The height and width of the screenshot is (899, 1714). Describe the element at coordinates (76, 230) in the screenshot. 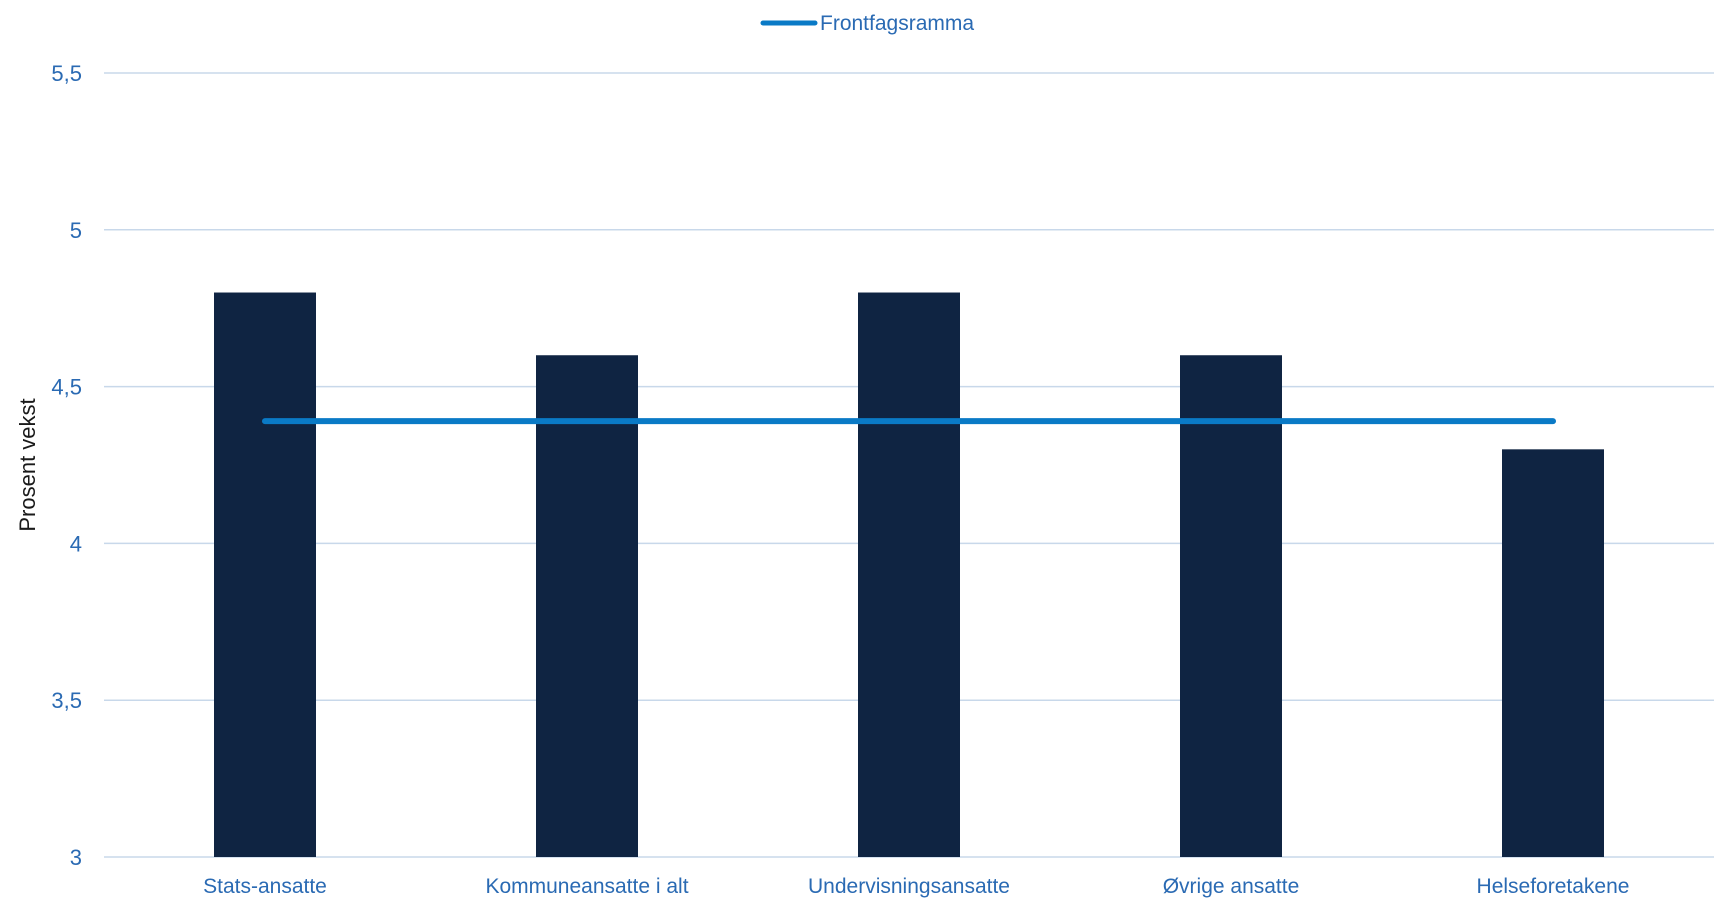

I see `y-tick-label: 5` at that location.